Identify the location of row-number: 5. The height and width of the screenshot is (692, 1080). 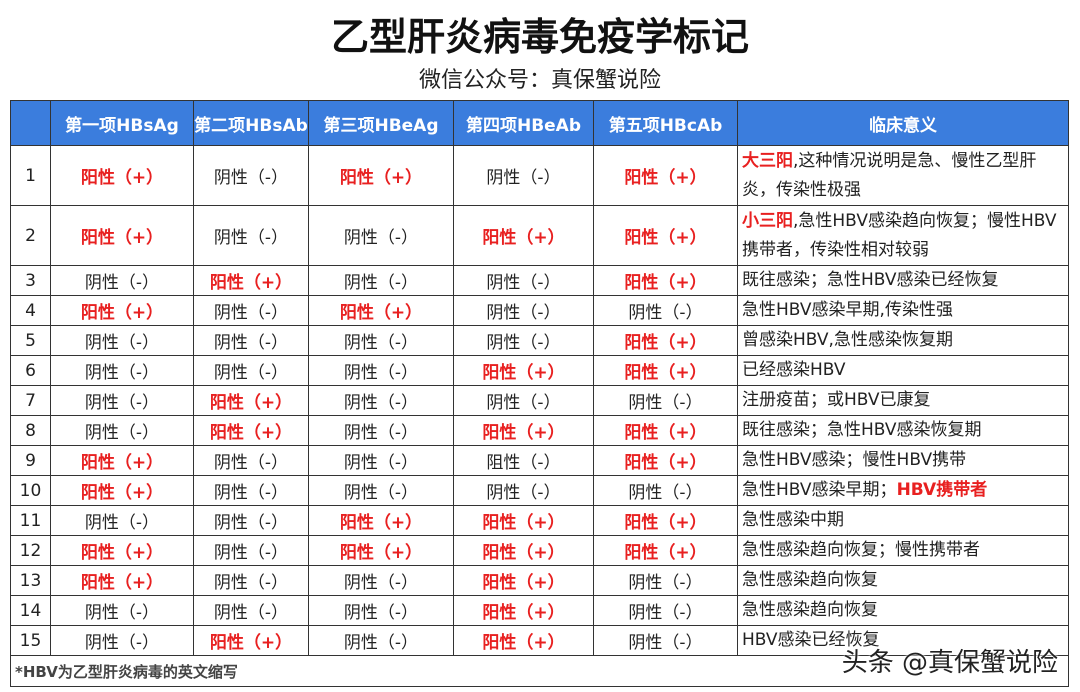
(30, 340).